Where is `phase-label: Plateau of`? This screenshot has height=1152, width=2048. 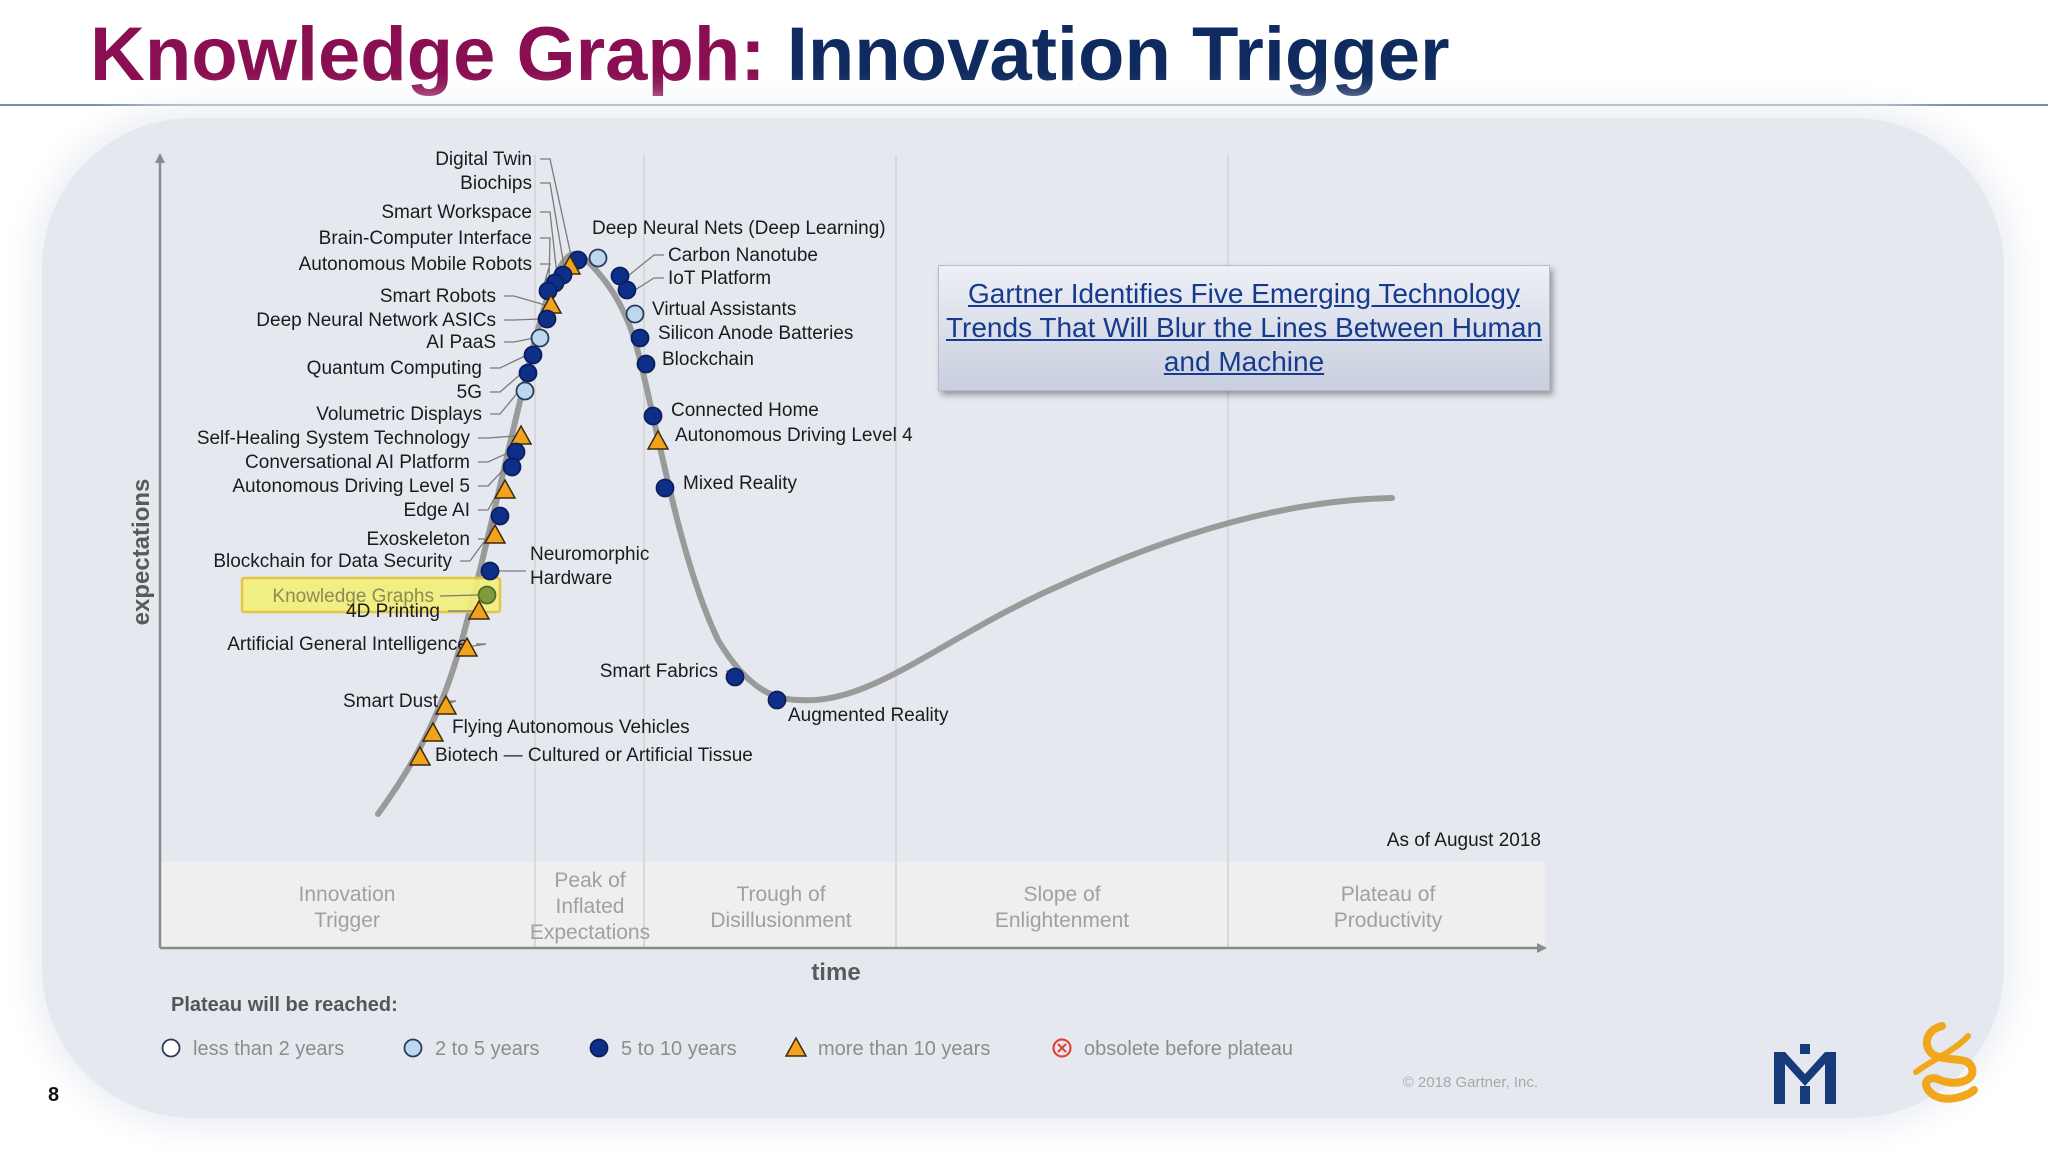 phase-label: Plateau of is located at coordinates (1388, 894).